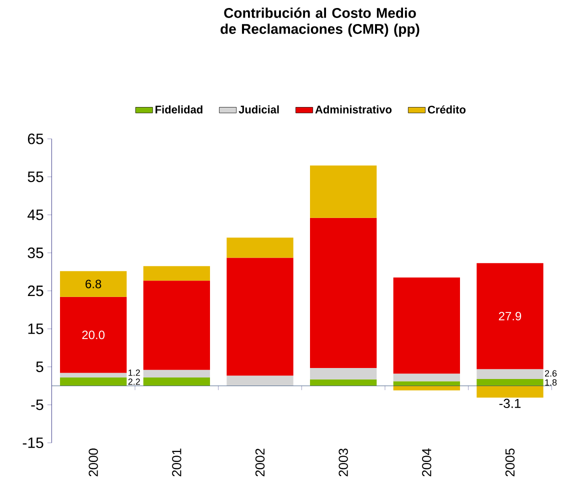 The image size is (576, 478). Describe the element at coordinates (177, 462) in the screenshot. I see `x-tick-label: 2001` at that location.